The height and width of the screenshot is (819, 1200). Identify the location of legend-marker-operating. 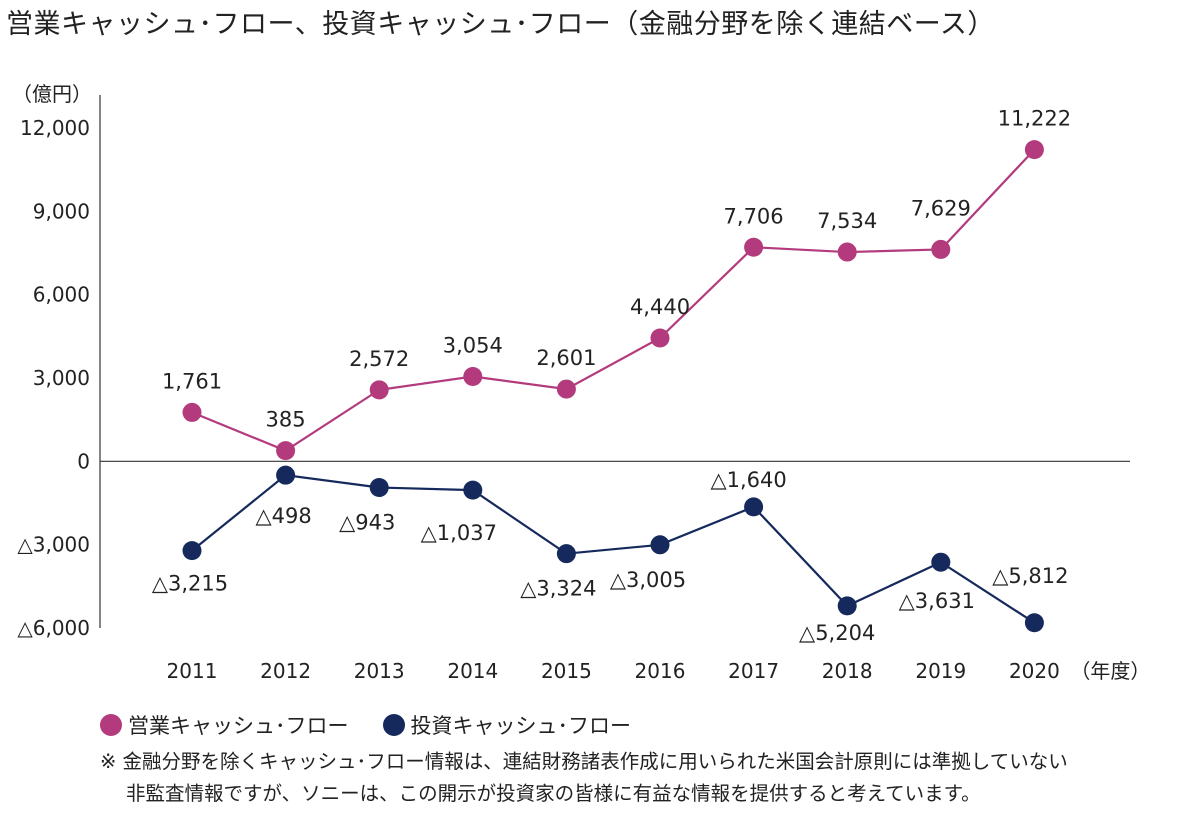
(111, 725).